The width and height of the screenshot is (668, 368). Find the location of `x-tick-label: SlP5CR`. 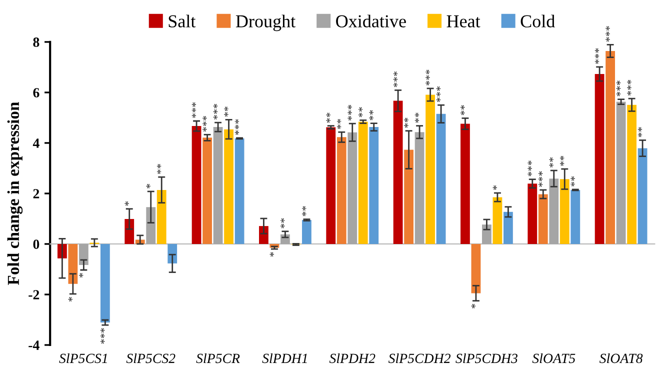

x-tick-label: SlP5CR is located at coordinates (218, 358).